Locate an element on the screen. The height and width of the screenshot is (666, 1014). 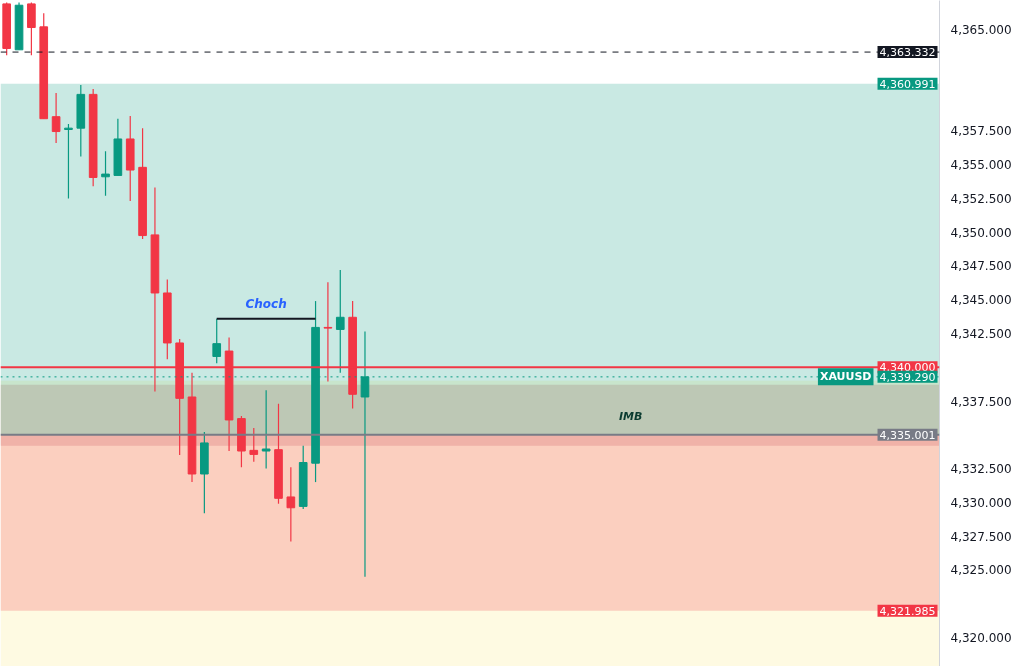
y-tick-label: 4,355.000 is located at coordinates (981, 165).